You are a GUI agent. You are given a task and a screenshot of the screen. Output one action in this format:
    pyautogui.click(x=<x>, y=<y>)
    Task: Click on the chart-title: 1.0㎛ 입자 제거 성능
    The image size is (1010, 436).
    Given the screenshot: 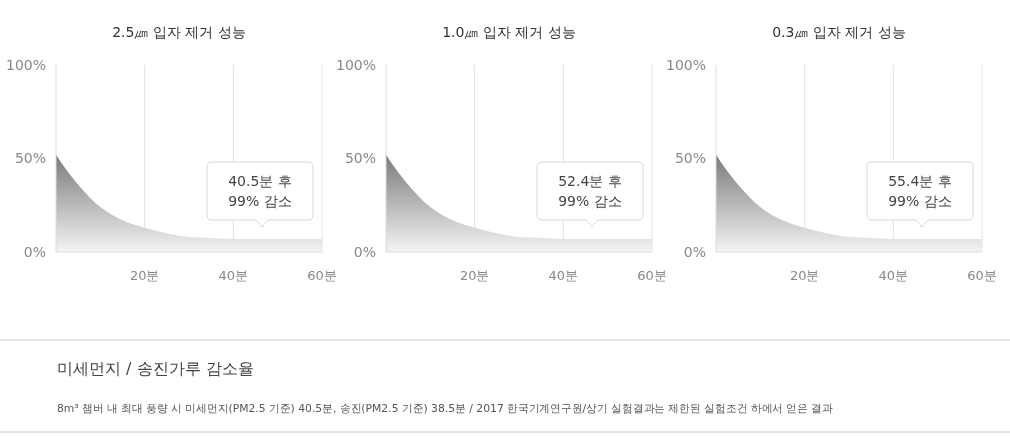 What is the action you would take?
    pyautogui.click(x=509, y=32)
    